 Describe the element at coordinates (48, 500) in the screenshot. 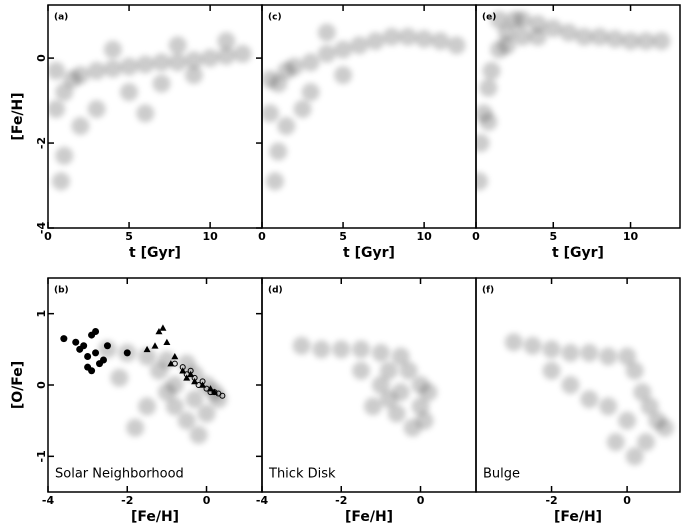

I see `x-tick-label: -4` at that location.